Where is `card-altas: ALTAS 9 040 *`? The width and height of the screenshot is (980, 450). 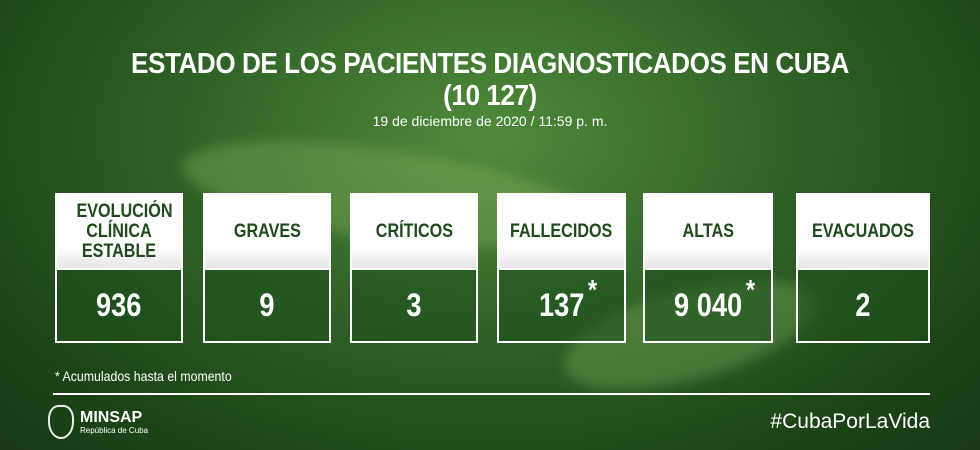 card-altas: ALTAS 9 040 * is located at coordinates (708, 268).